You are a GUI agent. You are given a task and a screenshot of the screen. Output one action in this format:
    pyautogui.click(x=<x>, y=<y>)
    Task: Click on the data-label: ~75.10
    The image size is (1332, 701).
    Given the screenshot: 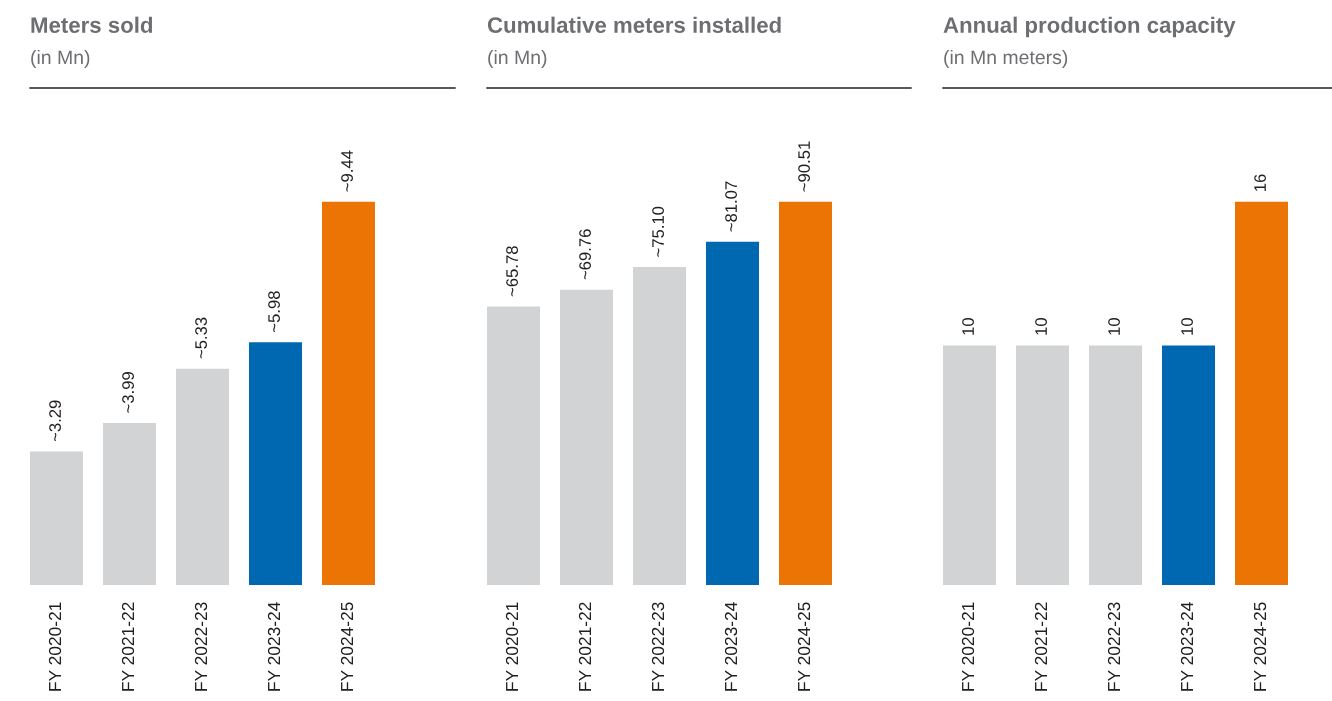 What is the action you would take?
    pyautogui.click(x=658, y=231)
    